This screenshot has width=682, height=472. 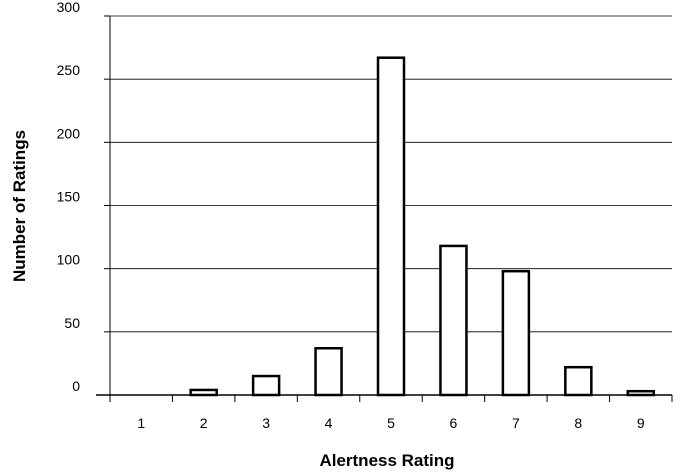 What do you see at coordinates (69, 133) in the screenshot?
I see `y-tick-label: 200` at bounding box center [69, 133].